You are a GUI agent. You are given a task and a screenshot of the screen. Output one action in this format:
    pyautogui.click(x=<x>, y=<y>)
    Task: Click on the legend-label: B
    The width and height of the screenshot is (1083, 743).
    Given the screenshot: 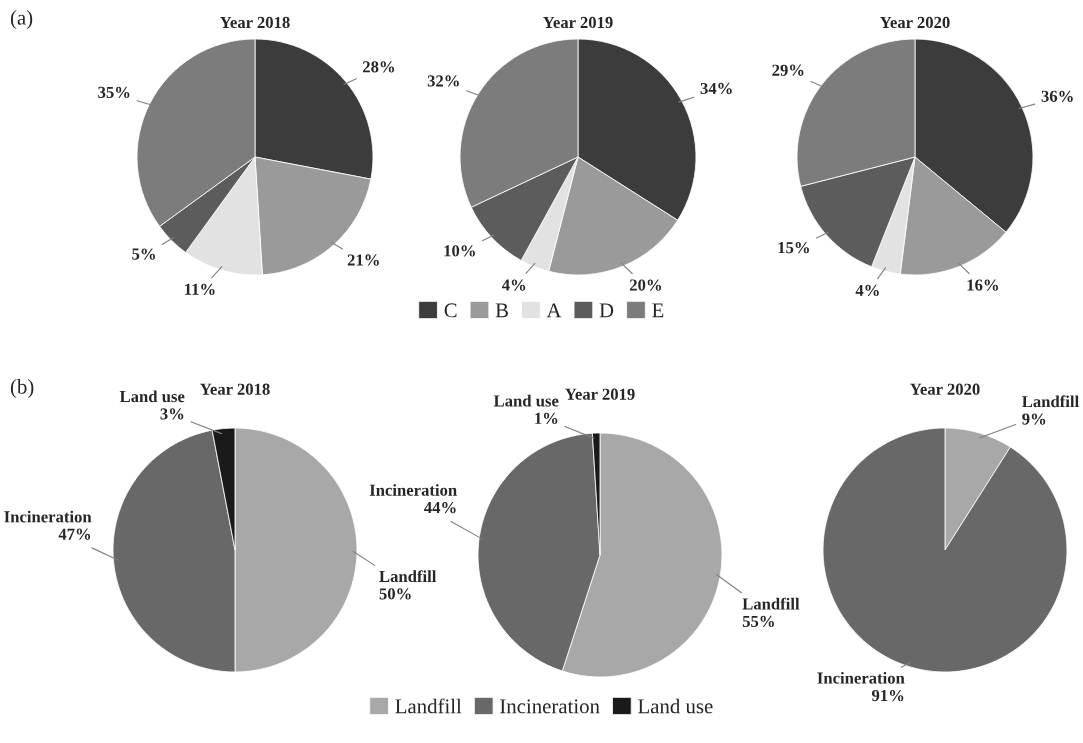 What is the action you would take?
    pyautogui.click(x=501, y=310)
    